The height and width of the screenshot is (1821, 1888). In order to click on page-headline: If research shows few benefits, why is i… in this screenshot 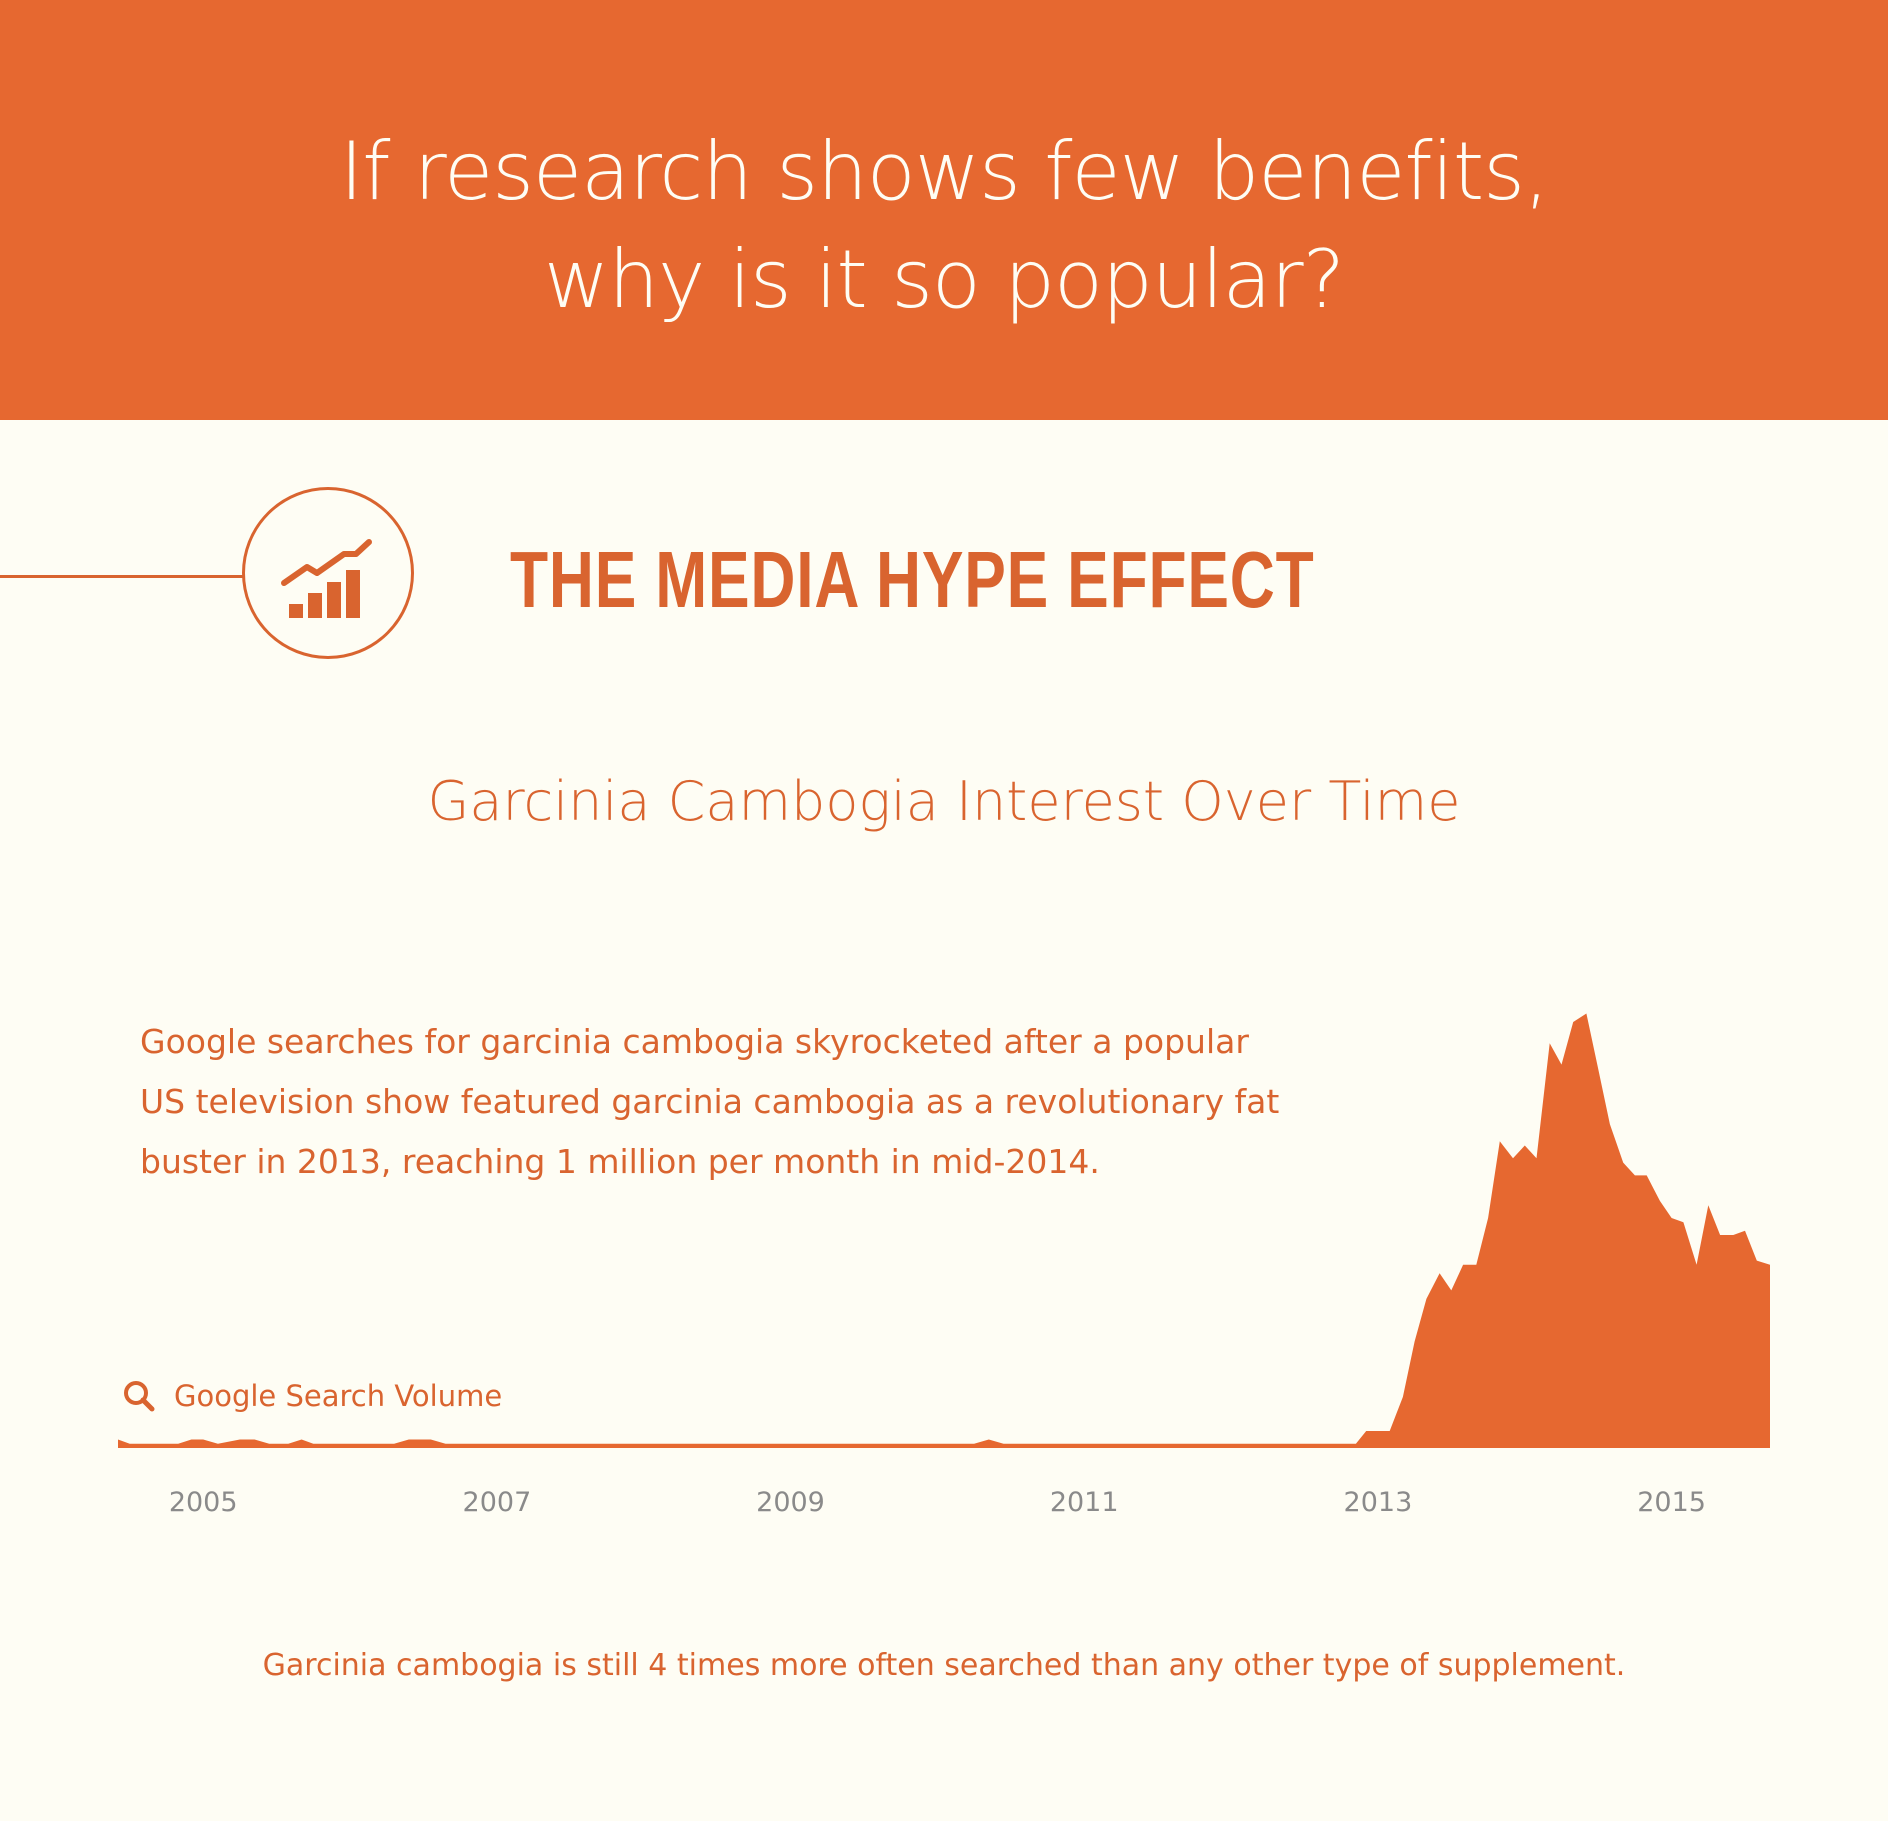, I will do `click(944, 226)`.